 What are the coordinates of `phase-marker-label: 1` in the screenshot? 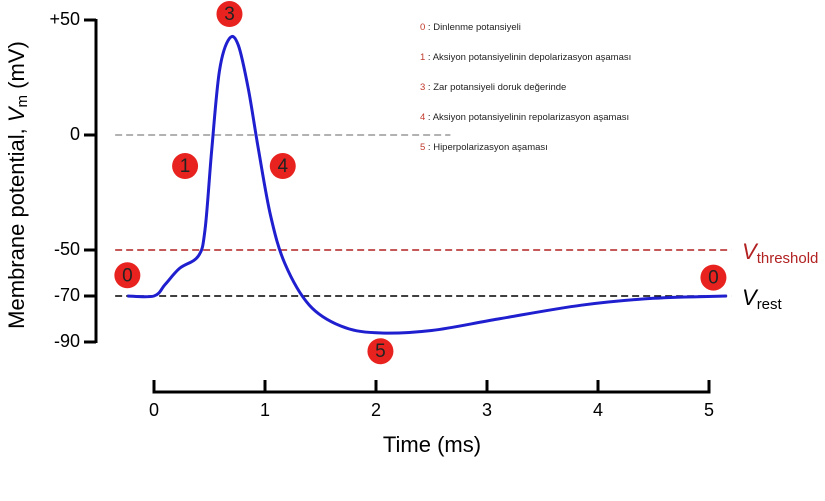 It's located at (185, 166).